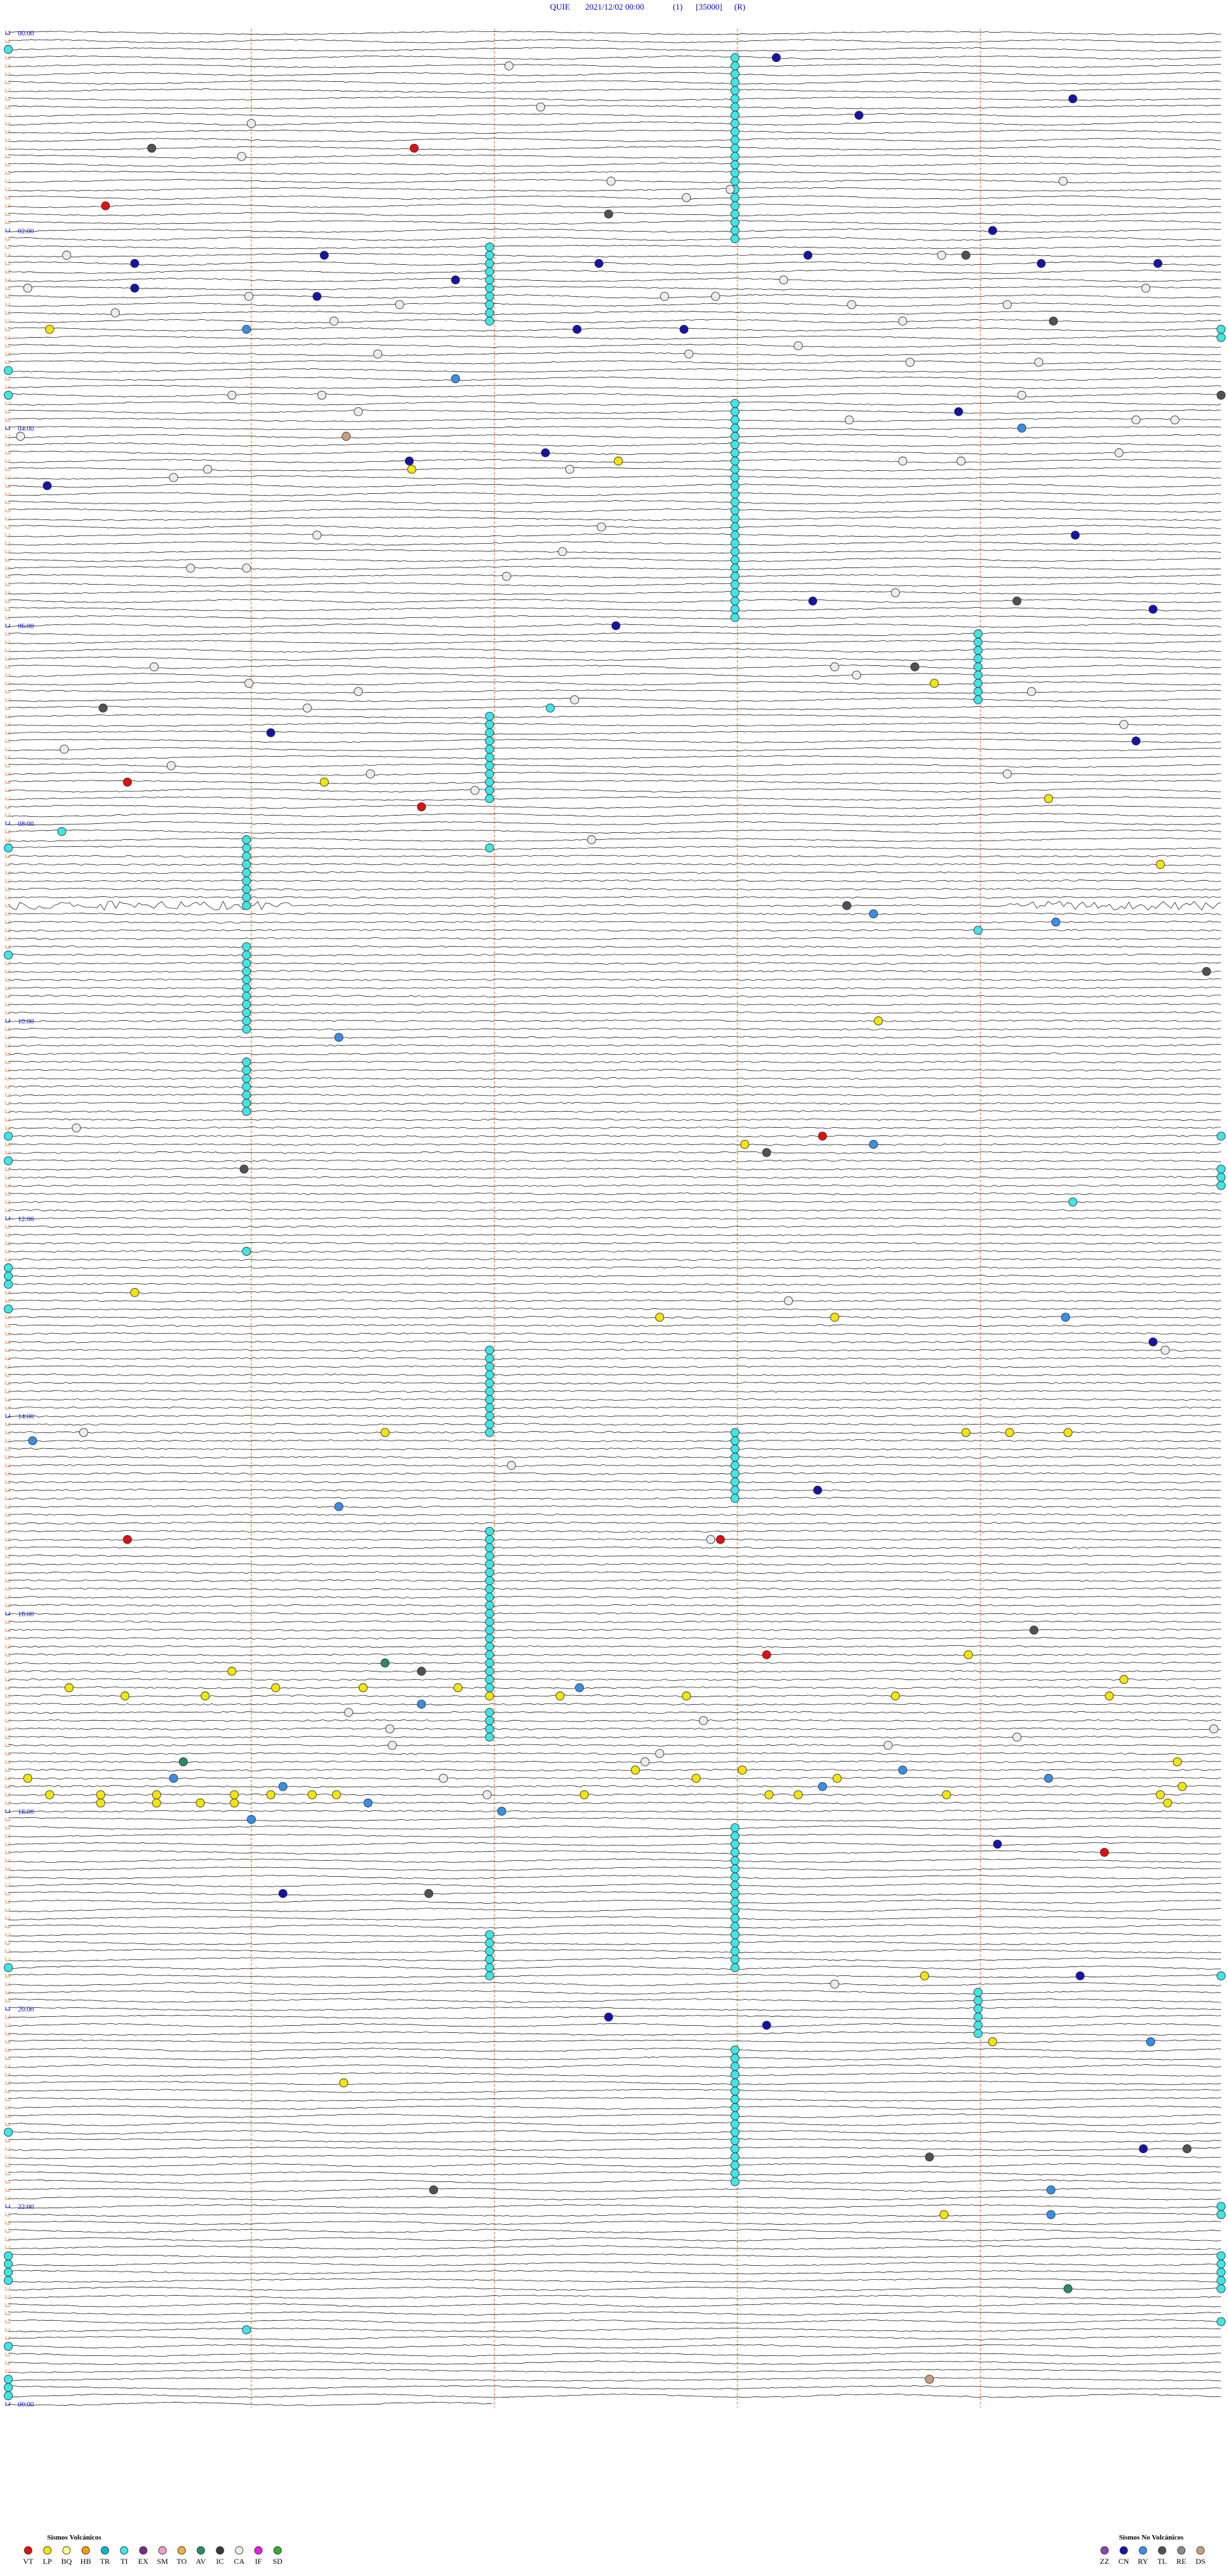 Image resolution: width=1228 pixels, height=2576 pixels. What do you see at coordinates (26, 231) in the screenshot?
I see `time-label: 02:00` at bounding box center [26, 231].